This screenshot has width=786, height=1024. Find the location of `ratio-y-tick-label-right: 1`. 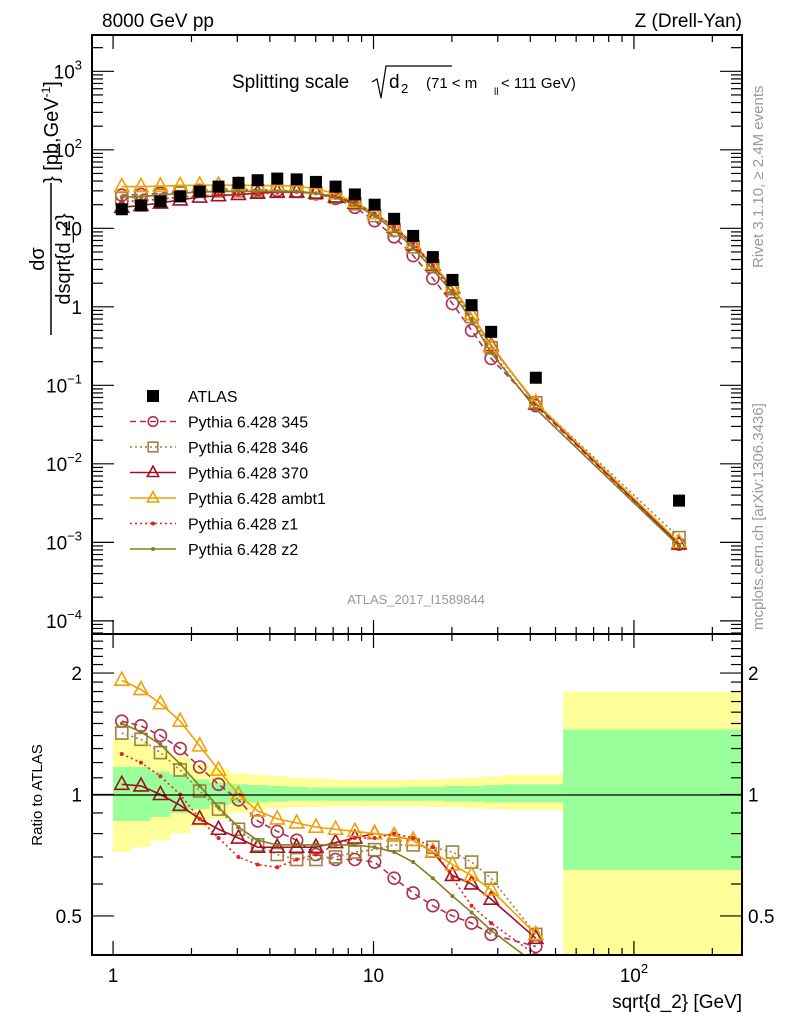

ratio-y-tick-label-right: 1 is located at coordinates (753, 796).